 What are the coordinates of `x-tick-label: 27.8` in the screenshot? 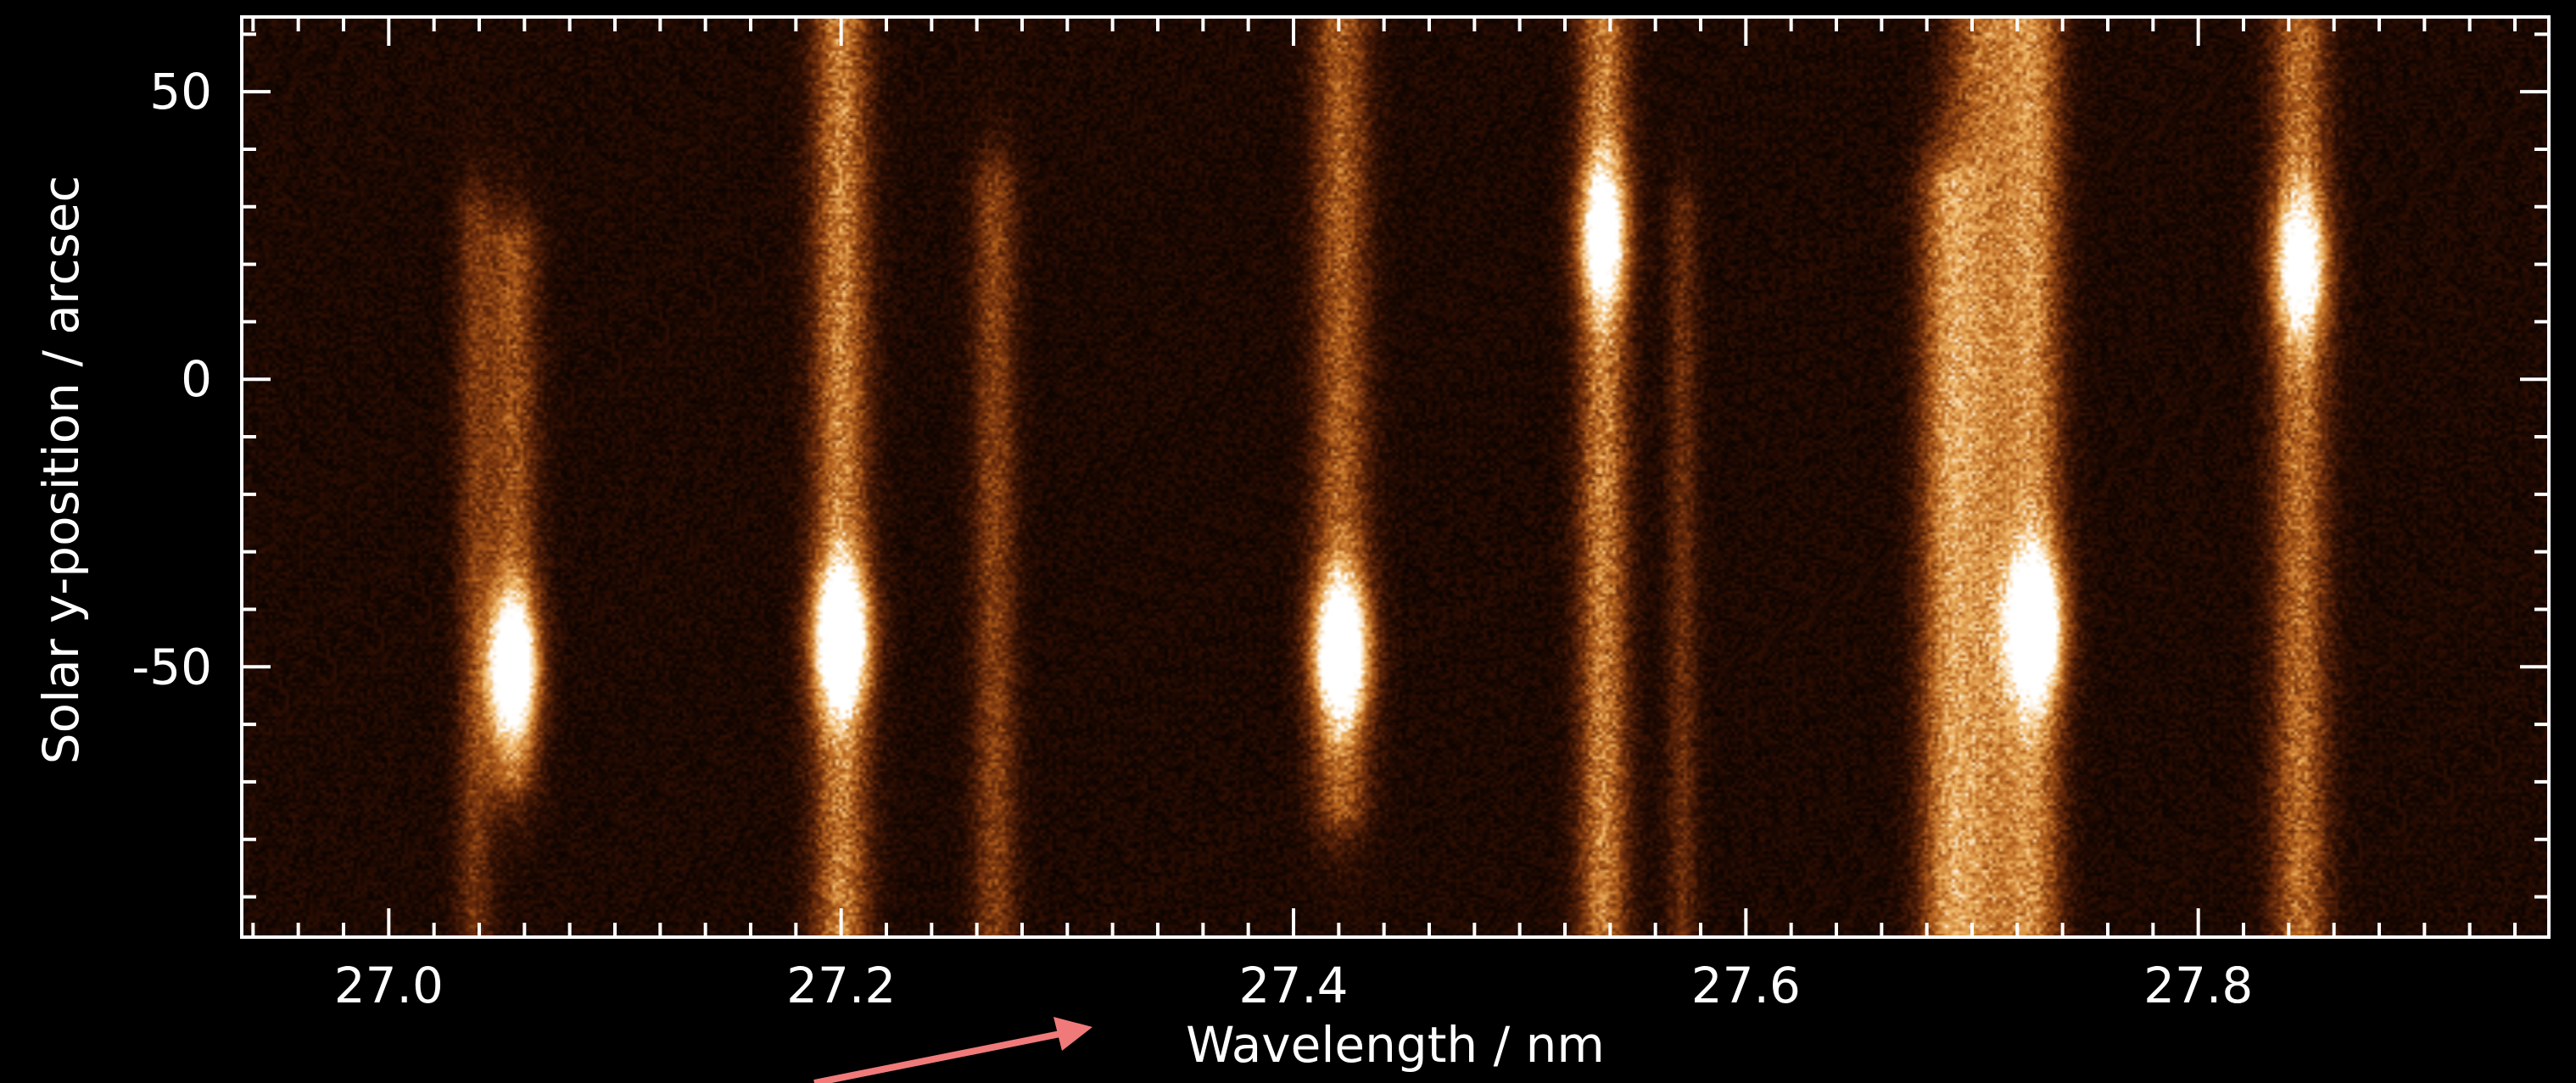 It's located at (2198, 985).